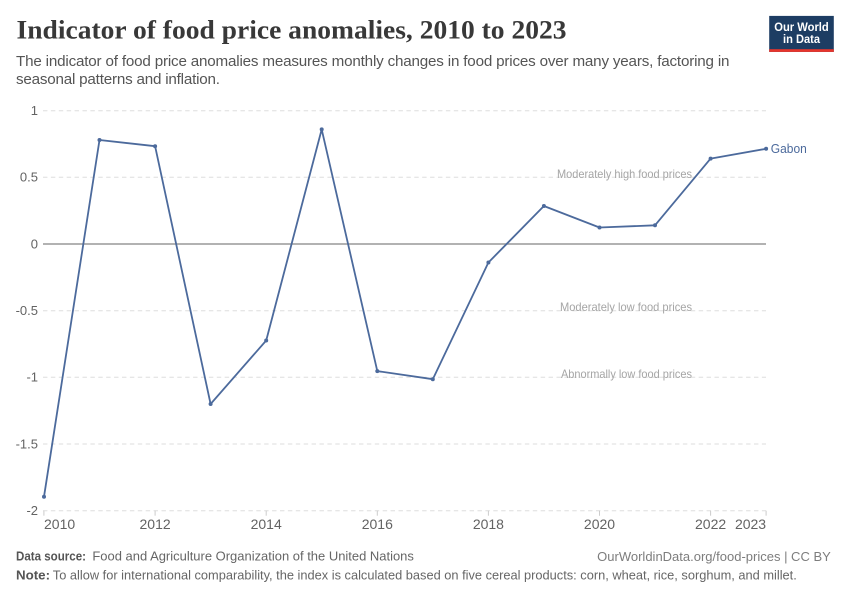 The image size is (850, 600). Describe the element at coordinates (801, 39) in the screenshot. I see `svg-text: in Data` at that location.